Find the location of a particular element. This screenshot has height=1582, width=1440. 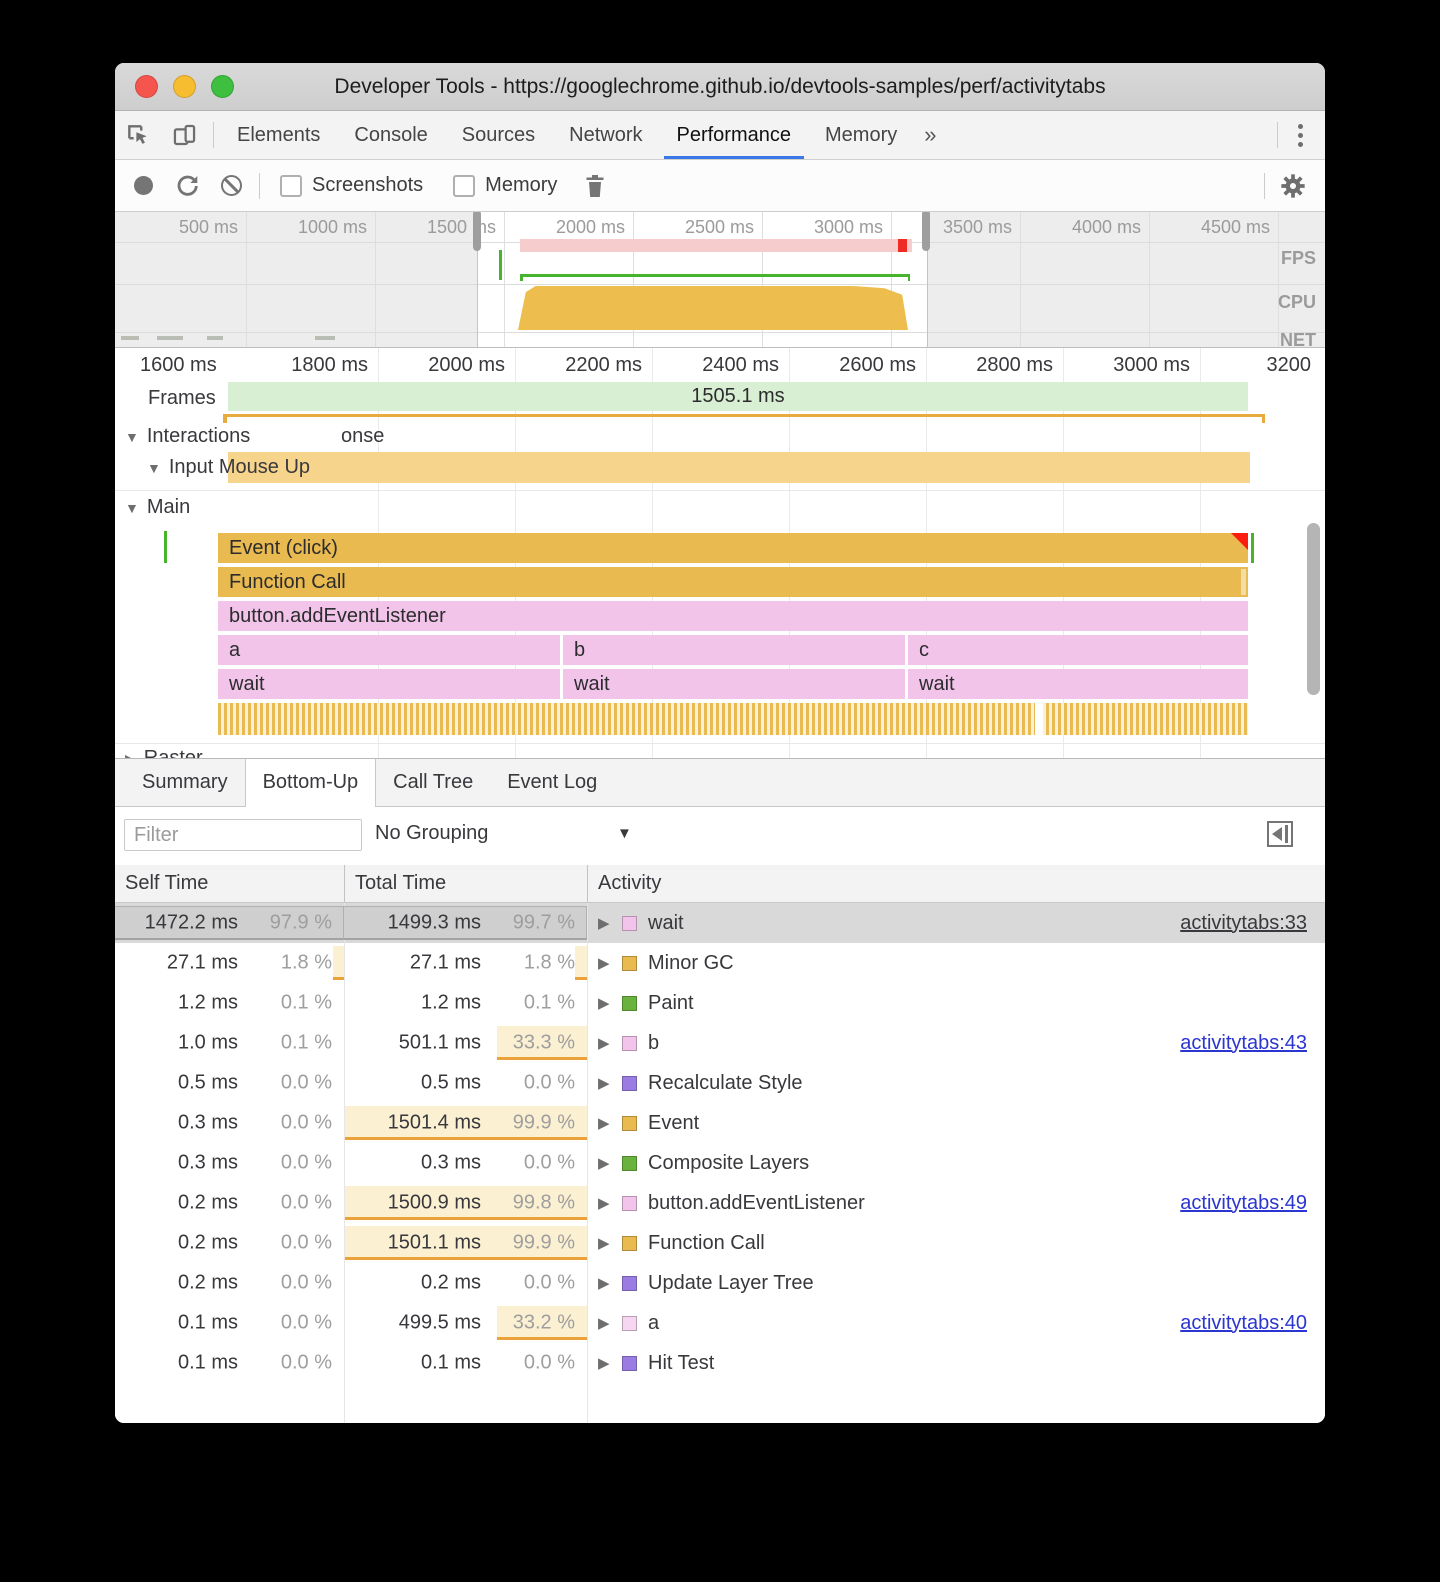

percent-value: 1.8 % is located at coordinates (549, 962).